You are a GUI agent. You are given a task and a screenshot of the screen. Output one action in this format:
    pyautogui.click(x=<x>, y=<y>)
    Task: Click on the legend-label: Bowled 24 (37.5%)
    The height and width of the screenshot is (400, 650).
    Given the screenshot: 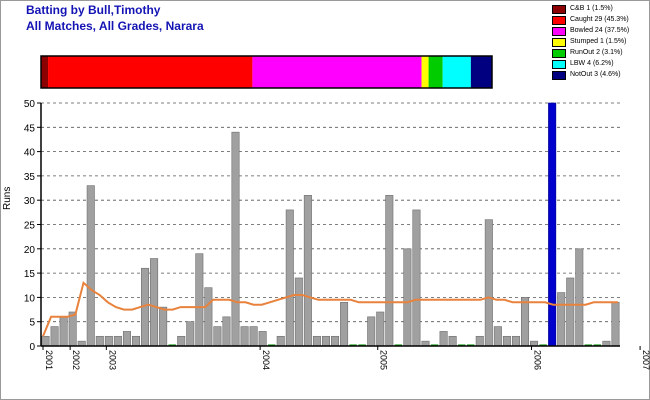 What is the action you would take?
    pyautogui.click(x=600, y=30)
    